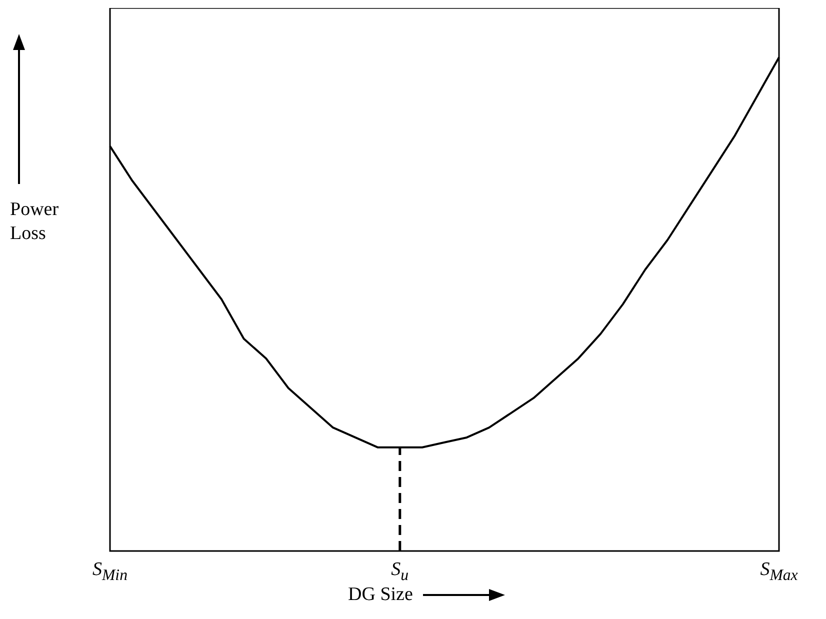 The width and height of the screenshot is (826, 619). I want to click on x-tick-label: S$_{u}$, so click(400, 572).